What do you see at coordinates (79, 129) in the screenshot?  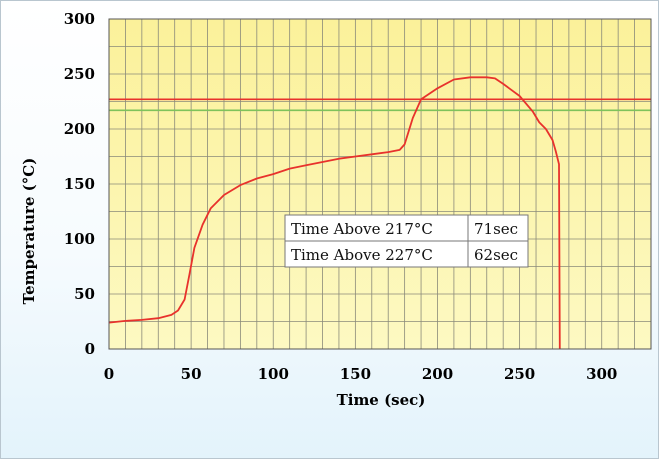 I see `y-tick-label: 200` at bounding box center [79, 129].